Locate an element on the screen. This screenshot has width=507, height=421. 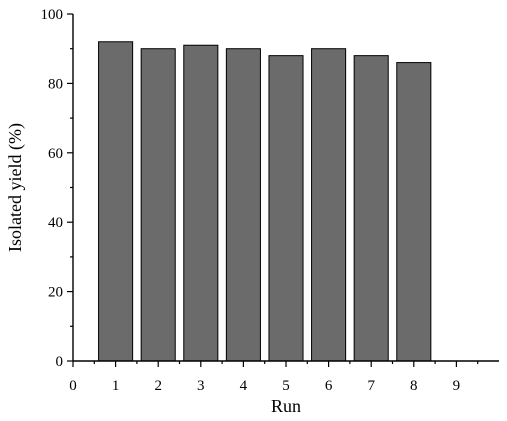
y-tick-label: 20 is located at coordinates (55, 293).